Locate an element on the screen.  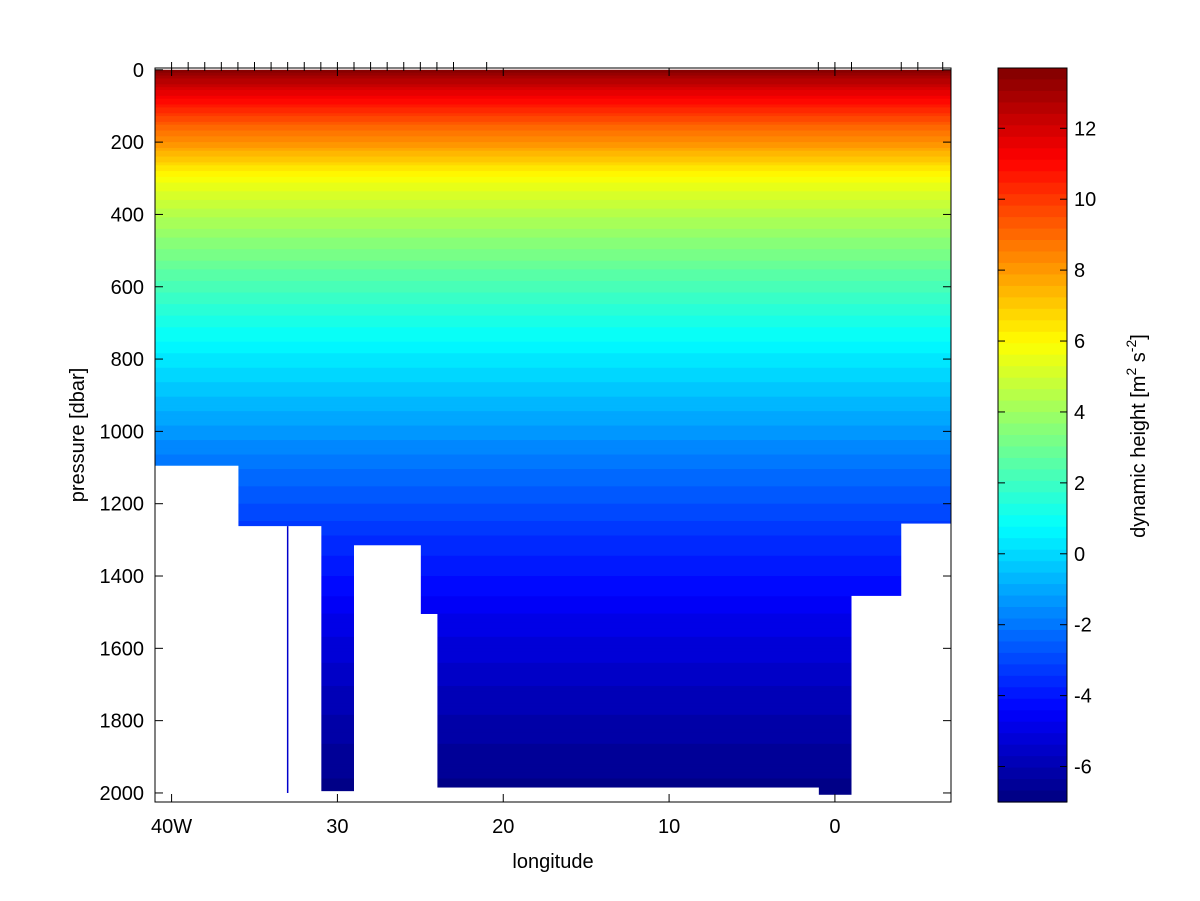
y-tick-label: 200 is located at coordinates (127, 143).